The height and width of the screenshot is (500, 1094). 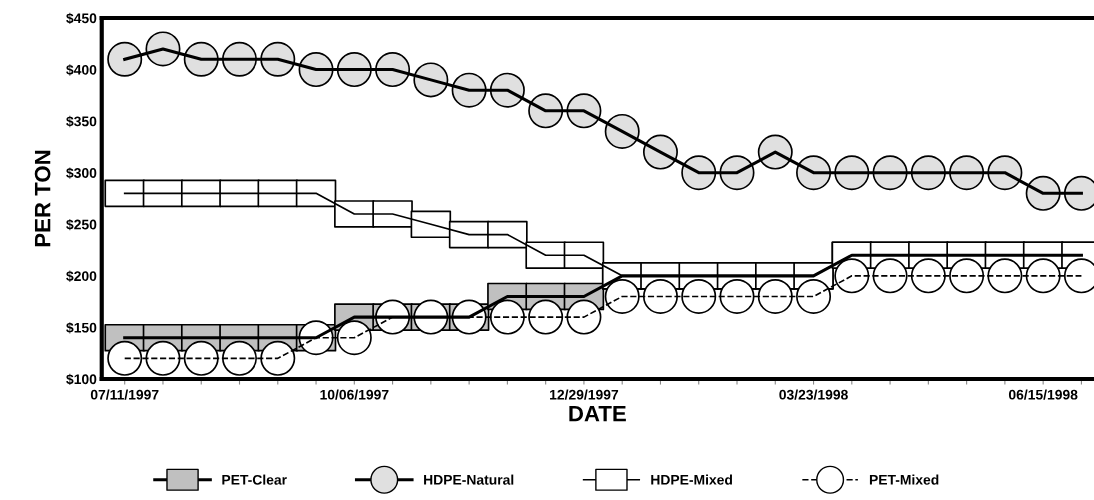 What do you see at coordinates (691, 479) in the screenshot?
I see `legend-label: HDPE-Mixed` at bounding box center [691, 479].